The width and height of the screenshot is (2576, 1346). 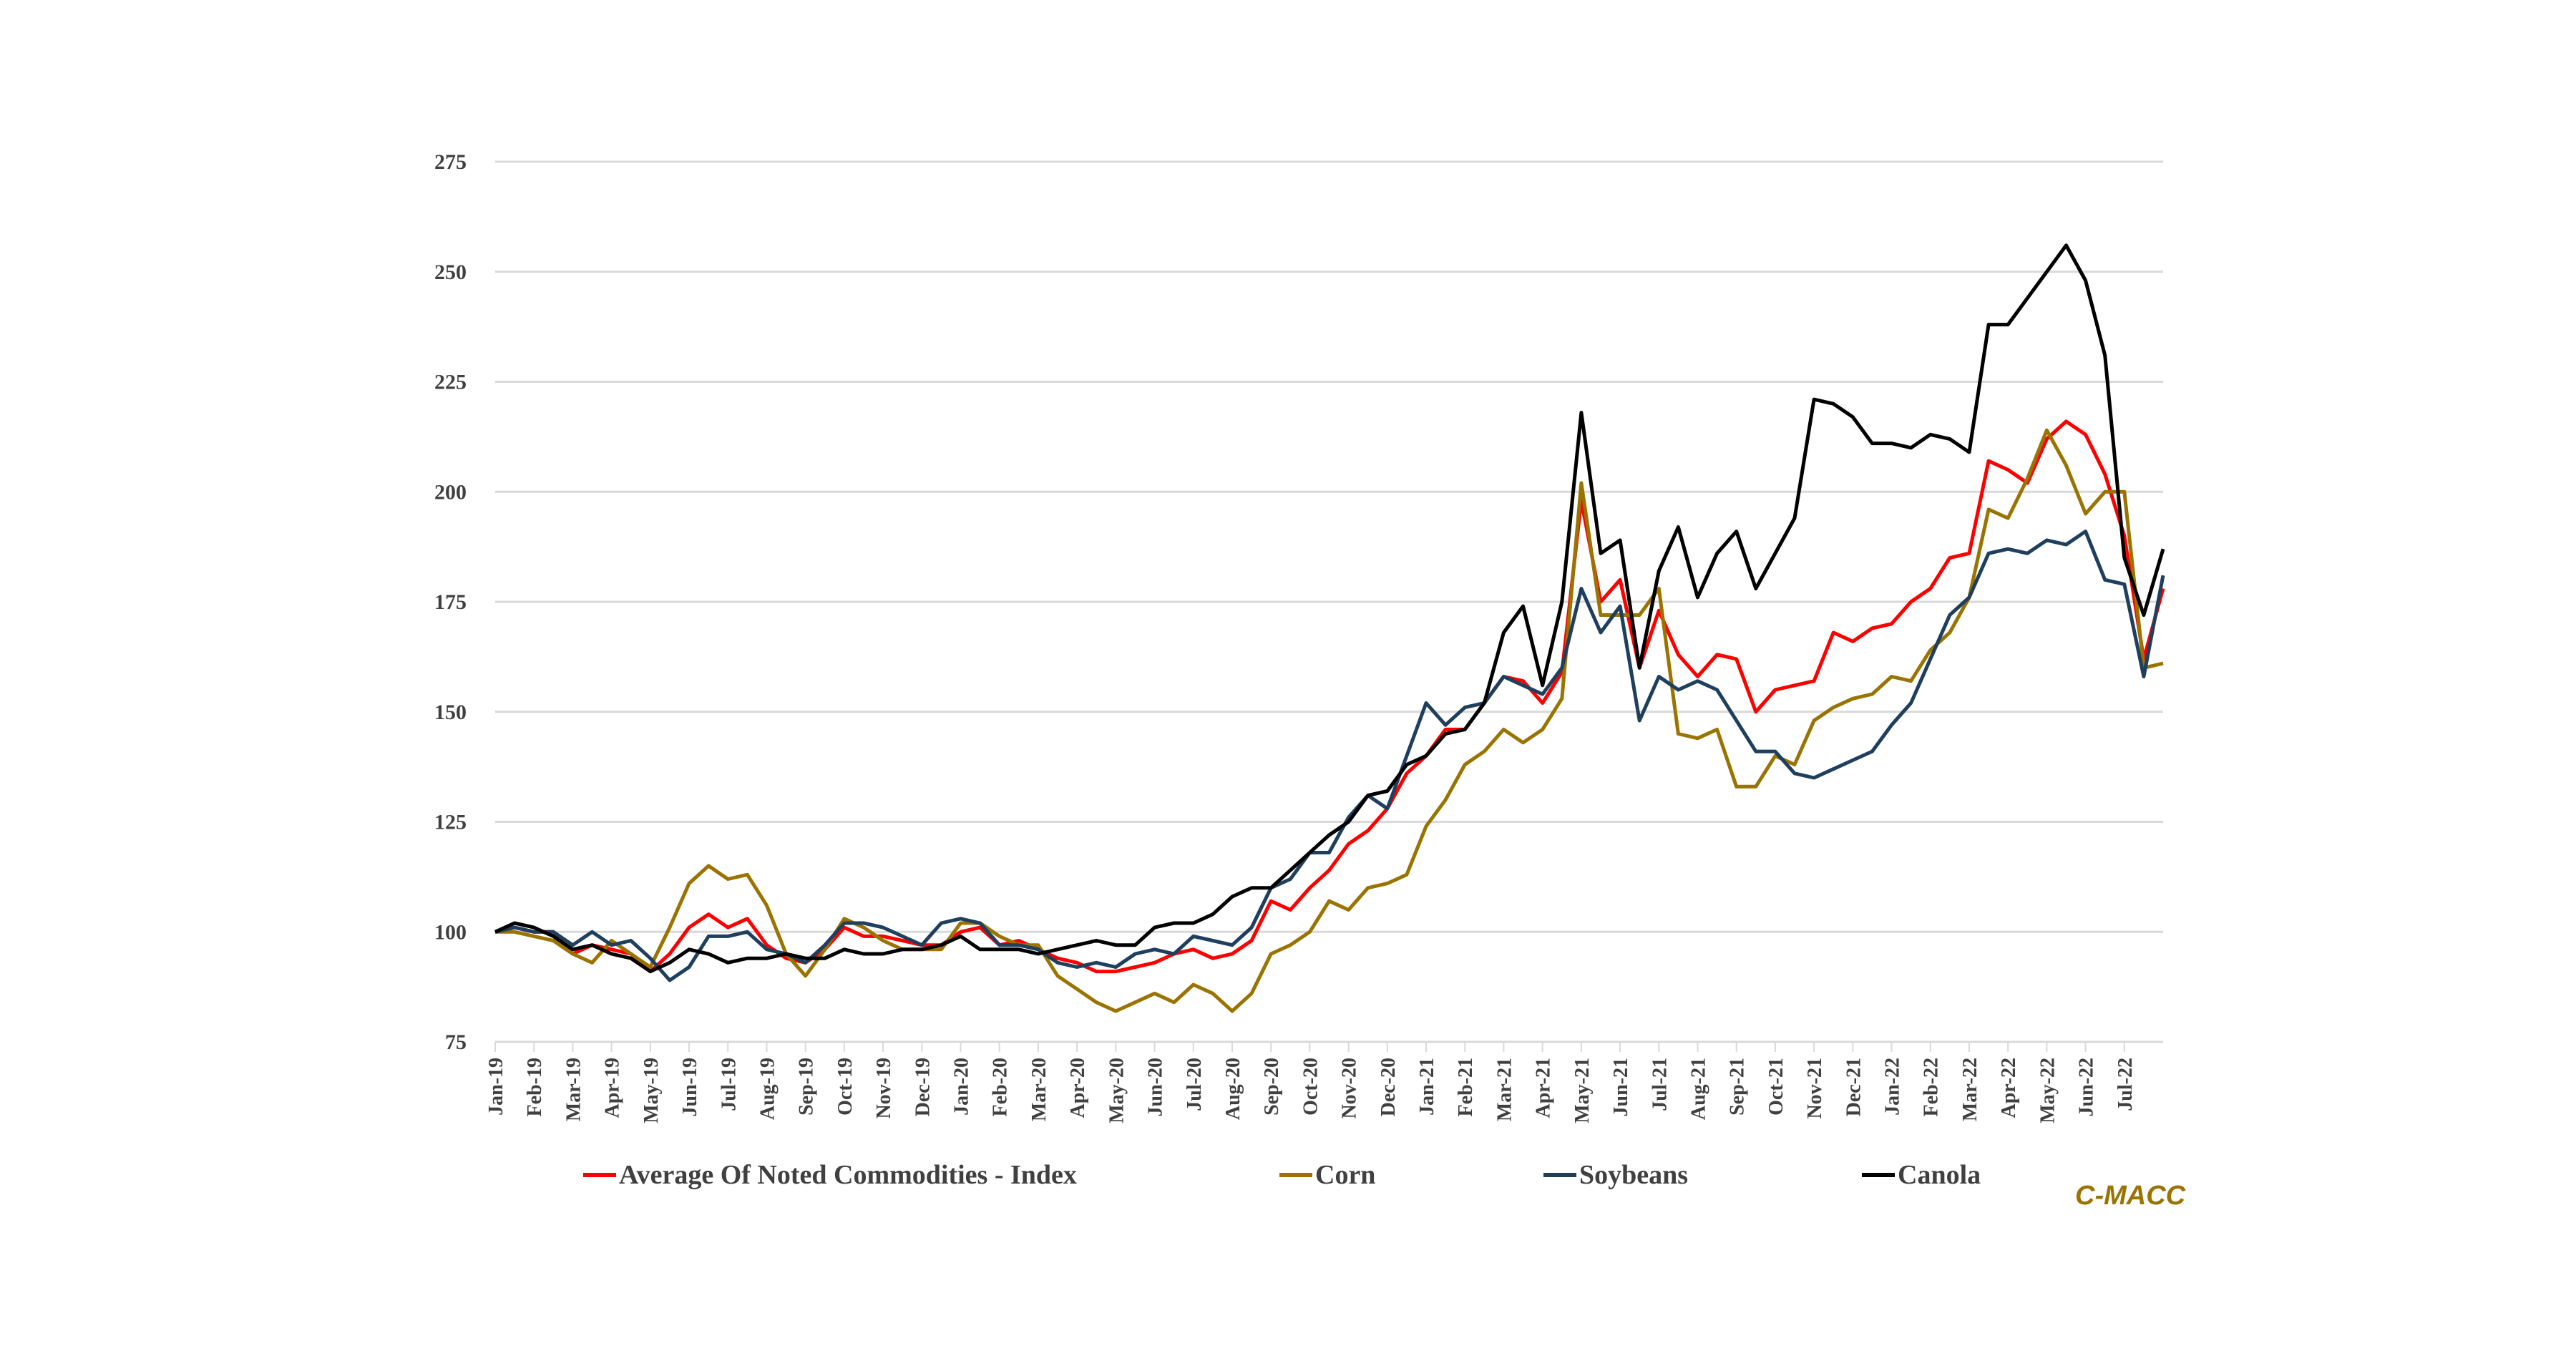 I want to click on x-tick-label: Feb-19, so click(x=535, y=1087).